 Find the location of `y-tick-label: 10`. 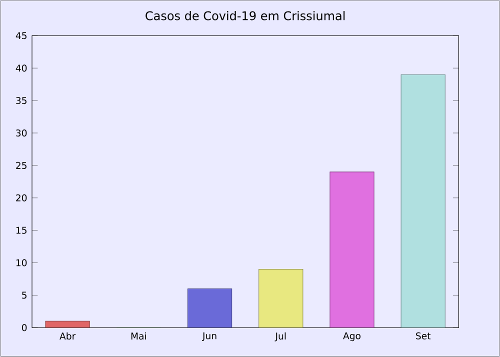

y-tick-label: 10 is located at coordinates (21, 262).